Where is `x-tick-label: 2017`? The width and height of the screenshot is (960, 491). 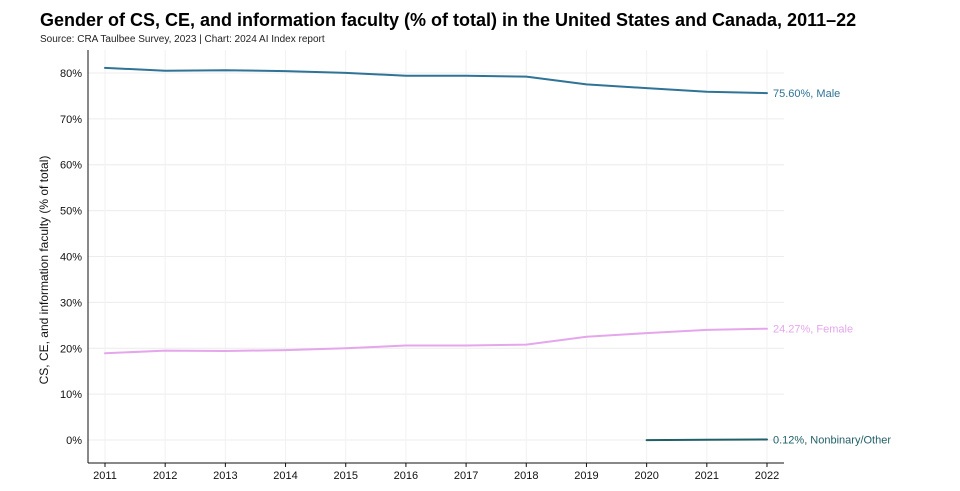
x-tick-label: 2017 is located at coordinates (466, 476).